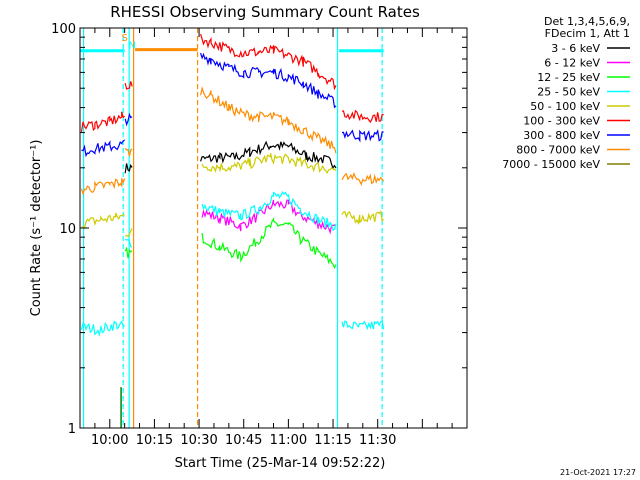 The width and height of the screenshot is (640, 480). I want to click on x-tick-label: 11:30, so click(377, 440).